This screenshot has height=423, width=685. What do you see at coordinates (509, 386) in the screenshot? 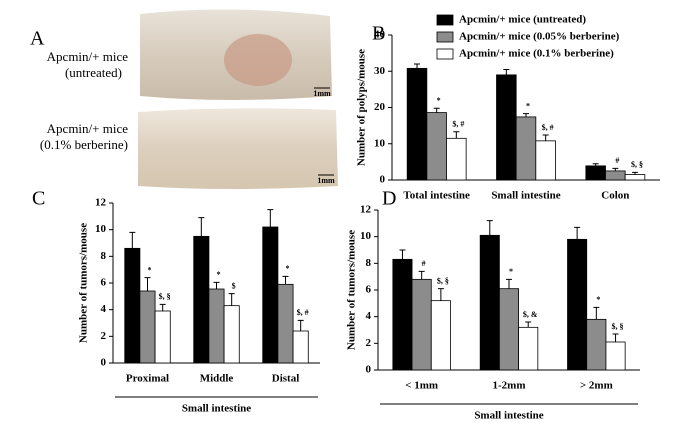
I see `x-tick-label: 1-2mm` at bounding box center [509, 386].